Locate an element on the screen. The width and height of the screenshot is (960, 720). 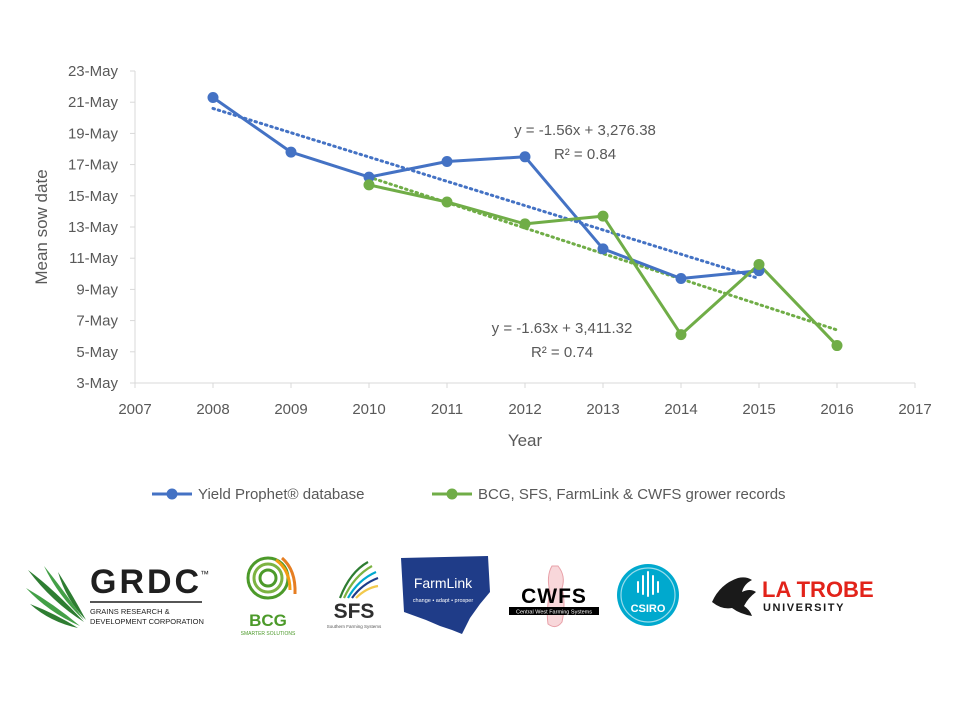
farmlink-logo: FarmLink change • adapt • prosper is located at coordinates (445, 595).